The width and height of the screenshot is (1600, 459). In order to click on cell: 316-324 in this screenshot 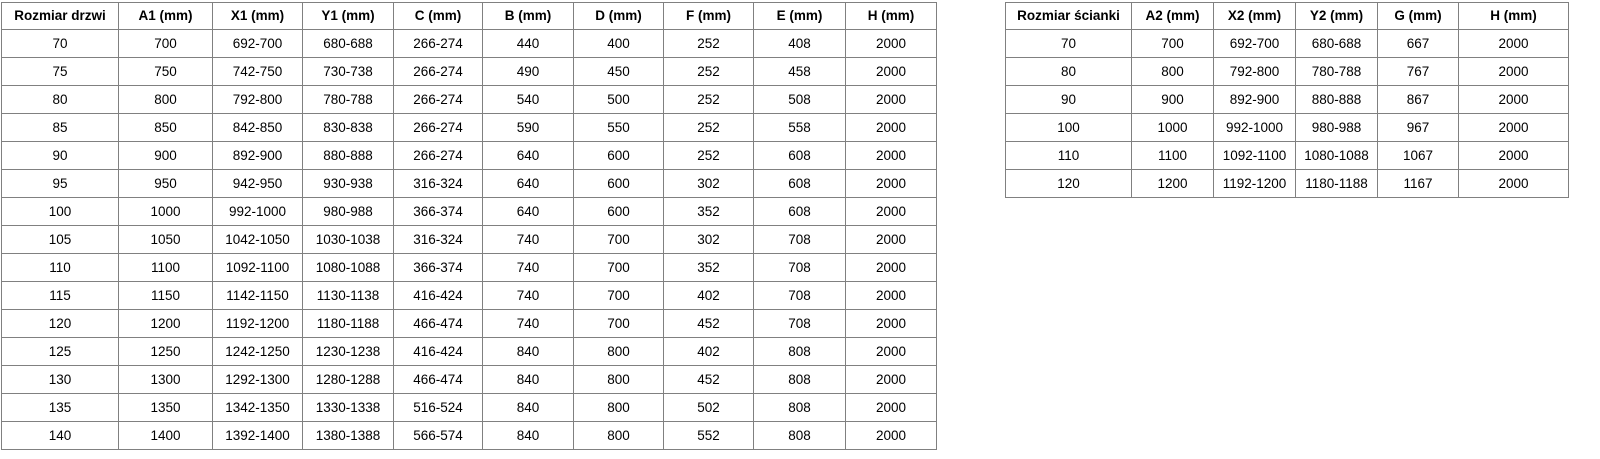, I will do `click(438, 239)`.